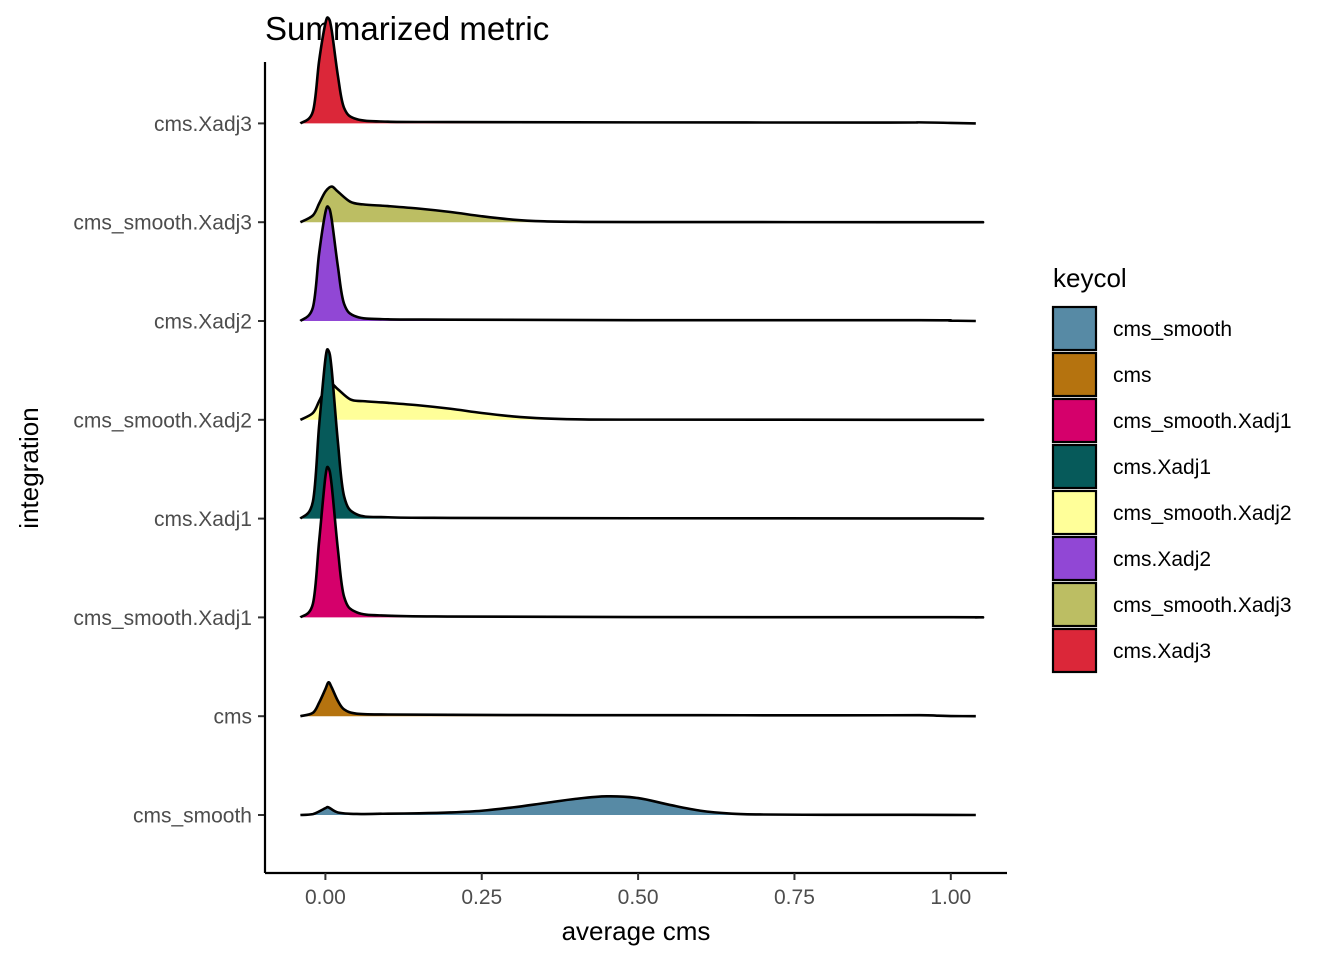 The width and height of the screenshot is (1344, 965). Describe the element at coordinates (950, 897) in the screenshot. I see `x-tick-label: 1.00` at that location.